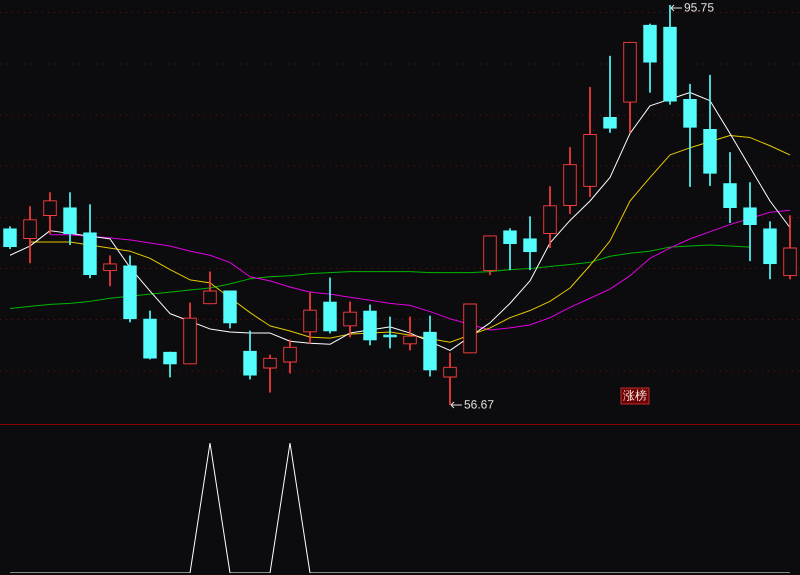  I want to click on annotation: 56.67, so click(479, 404).